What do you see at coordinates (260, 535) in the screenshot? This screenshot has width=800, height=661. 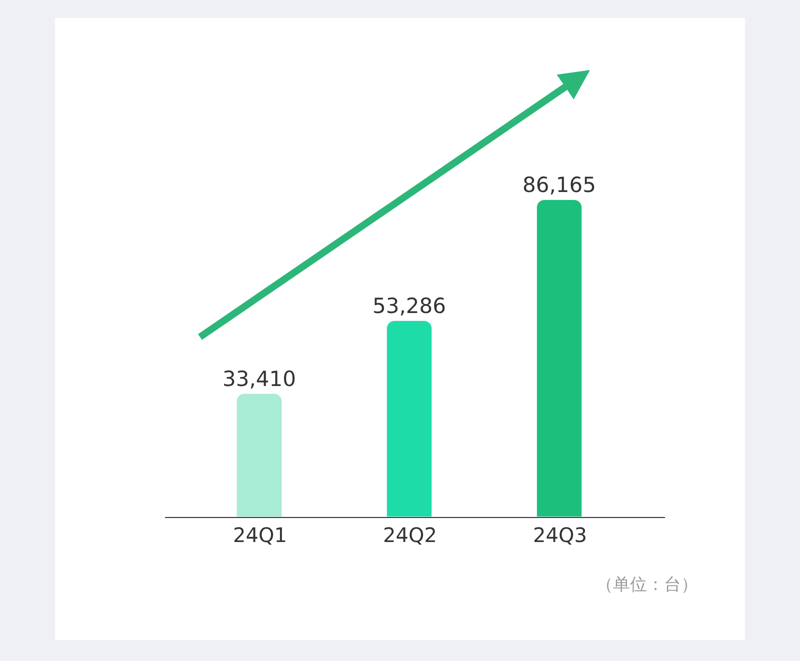 I see `x-tick-label: 24Q1` at bounding box center [260, 535].